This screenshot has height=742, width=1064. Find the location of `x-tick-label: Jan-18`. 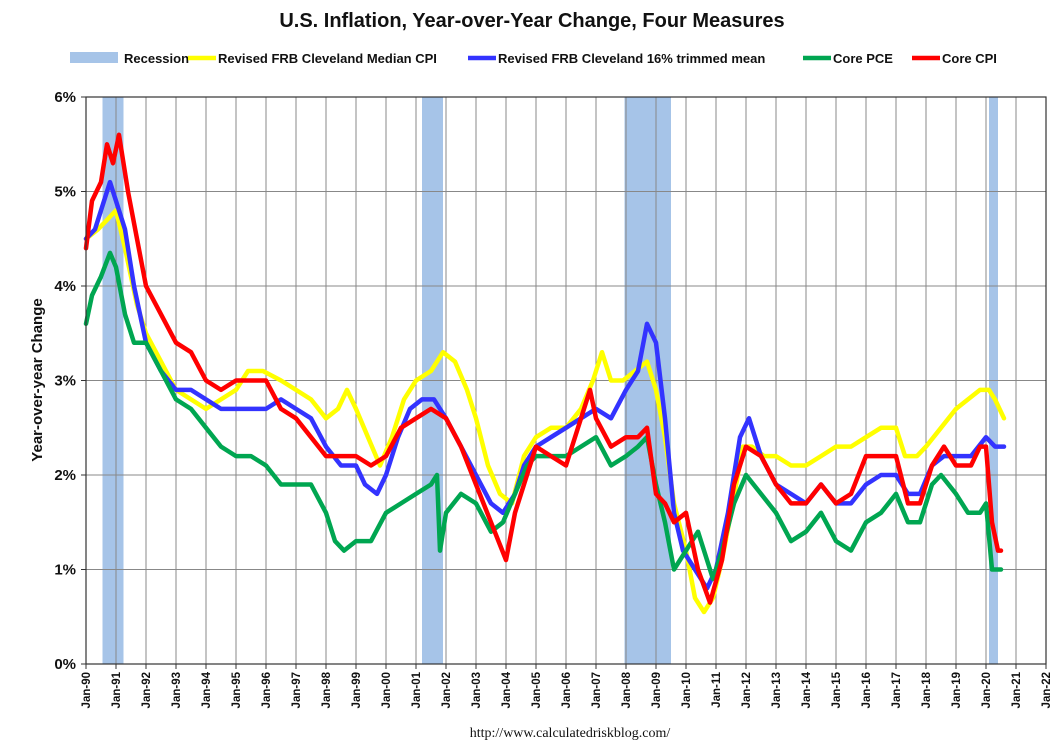

x-tick-label: Jan-18 is located at coordinates (927, 689).